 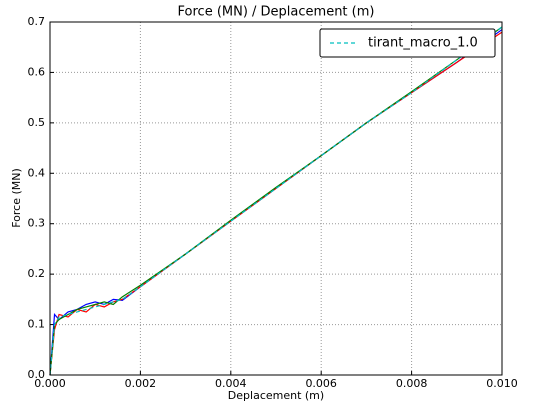 I want to click on y-tick-label: 0.0, so click(x=37, y=374).